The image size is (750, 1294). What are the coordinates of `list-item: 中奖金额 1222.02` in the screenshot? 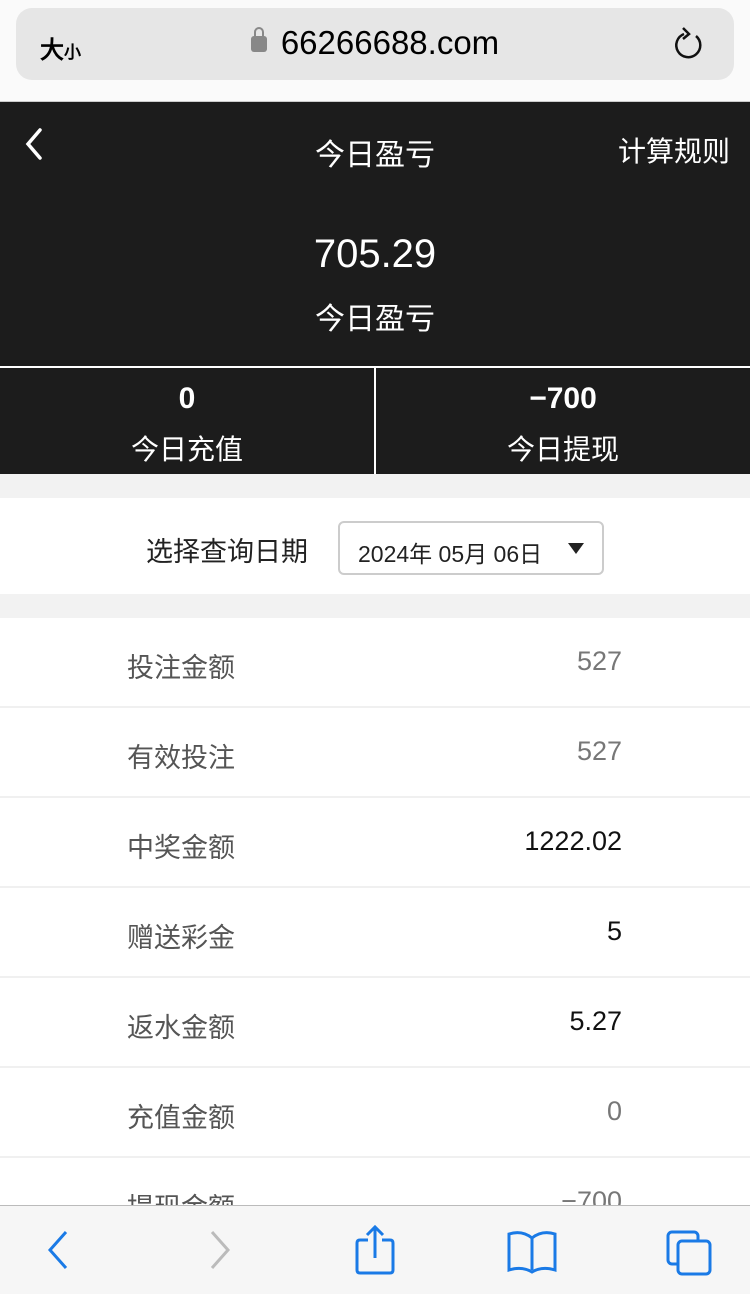 It's located at (375, 843).